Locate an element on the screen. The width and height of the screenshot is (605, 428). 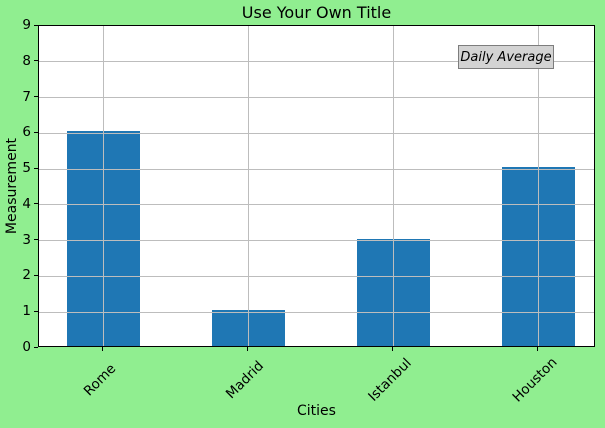
y-tick-label-3: 3 is located at coordinates (26, 239).